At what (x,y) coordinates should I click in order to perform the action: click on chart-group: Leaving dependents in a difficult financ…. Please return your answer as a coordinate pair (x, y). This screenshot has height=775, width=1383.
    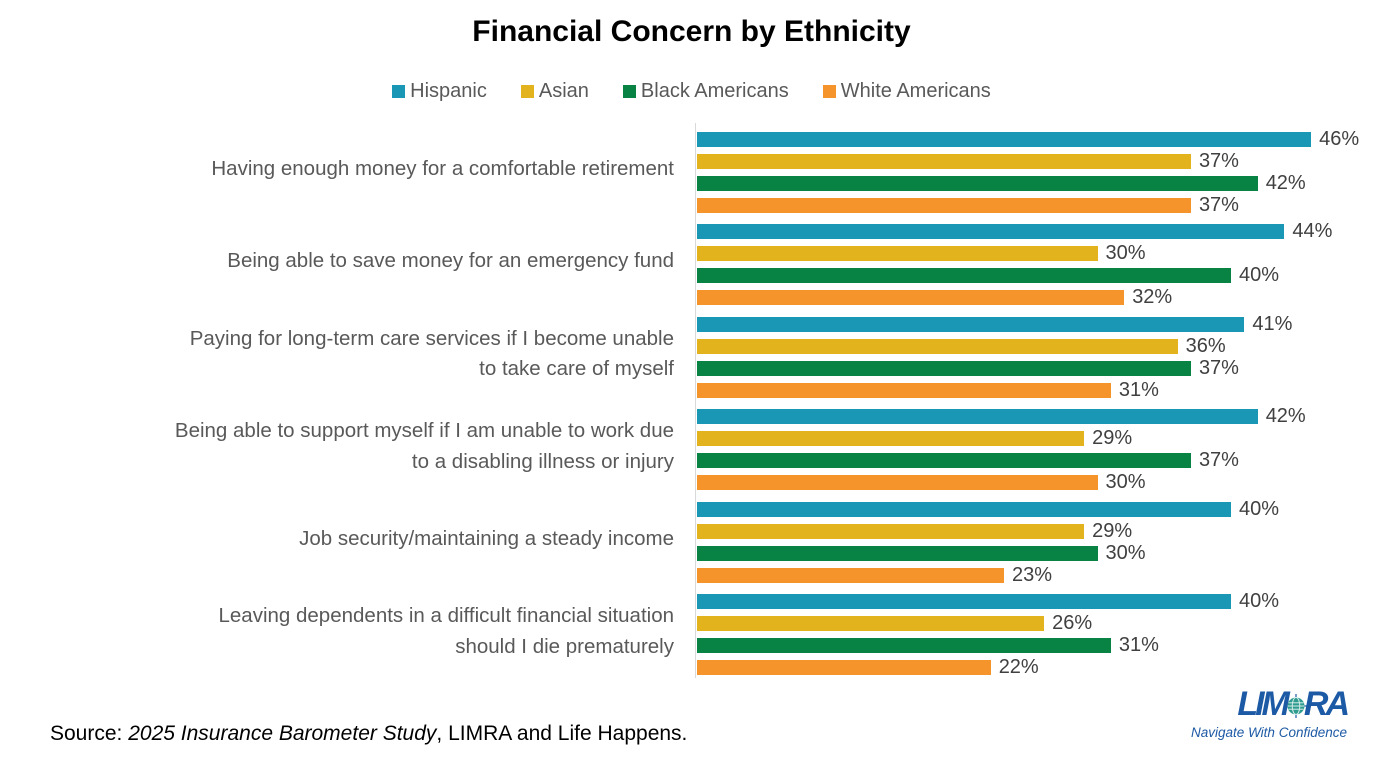
    Looking at the image, I should click on (705, 632).